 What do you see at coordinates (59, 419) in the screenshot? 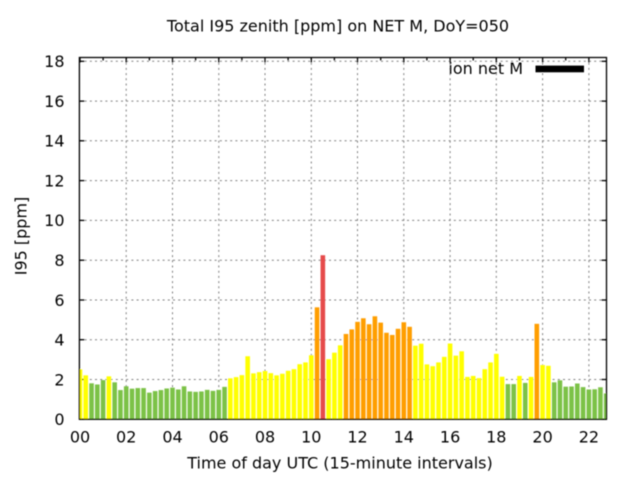
I see `svg-text: 0` at bounding box center [59, 419].